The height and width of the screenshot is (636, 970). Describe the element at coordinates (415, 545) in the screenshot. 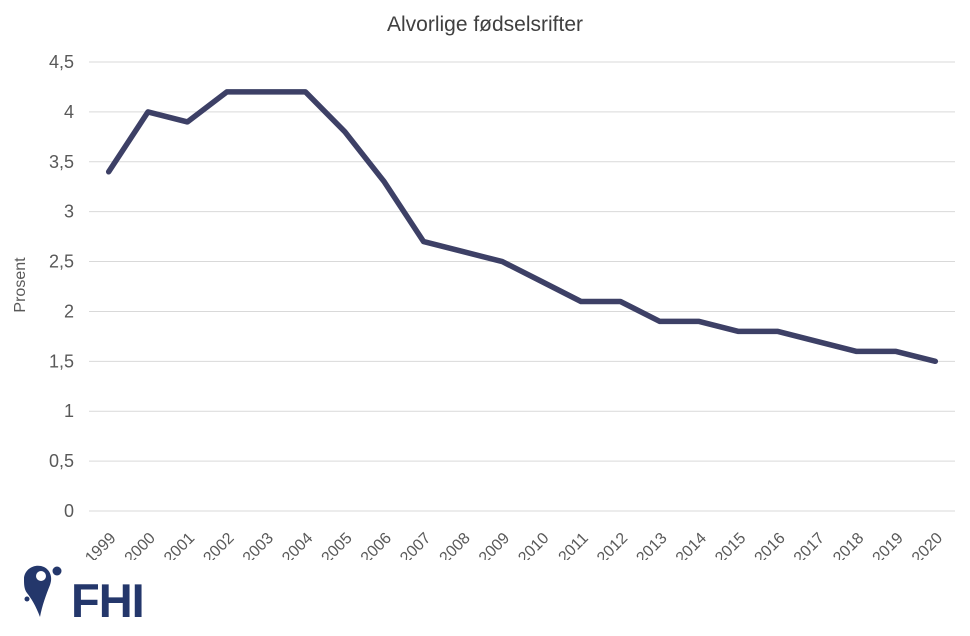

I see `x-tick-label: 2007` at that location.